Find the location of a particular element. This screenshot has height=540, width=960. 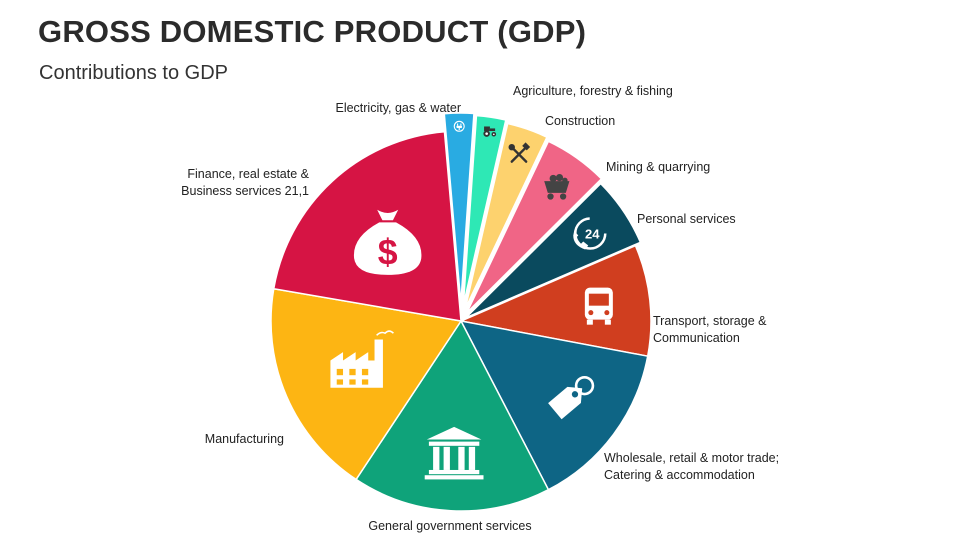

slice-label: Manufacturing is located at coordinates (244, 439).